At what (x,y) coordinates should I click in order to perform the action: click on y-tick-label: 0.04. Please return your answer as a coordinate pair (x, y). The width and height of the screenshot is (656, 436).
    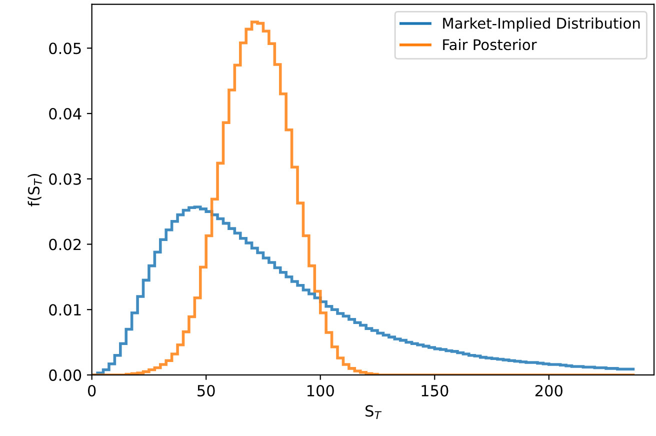
    Looking at the image, I should click on (65, 114).